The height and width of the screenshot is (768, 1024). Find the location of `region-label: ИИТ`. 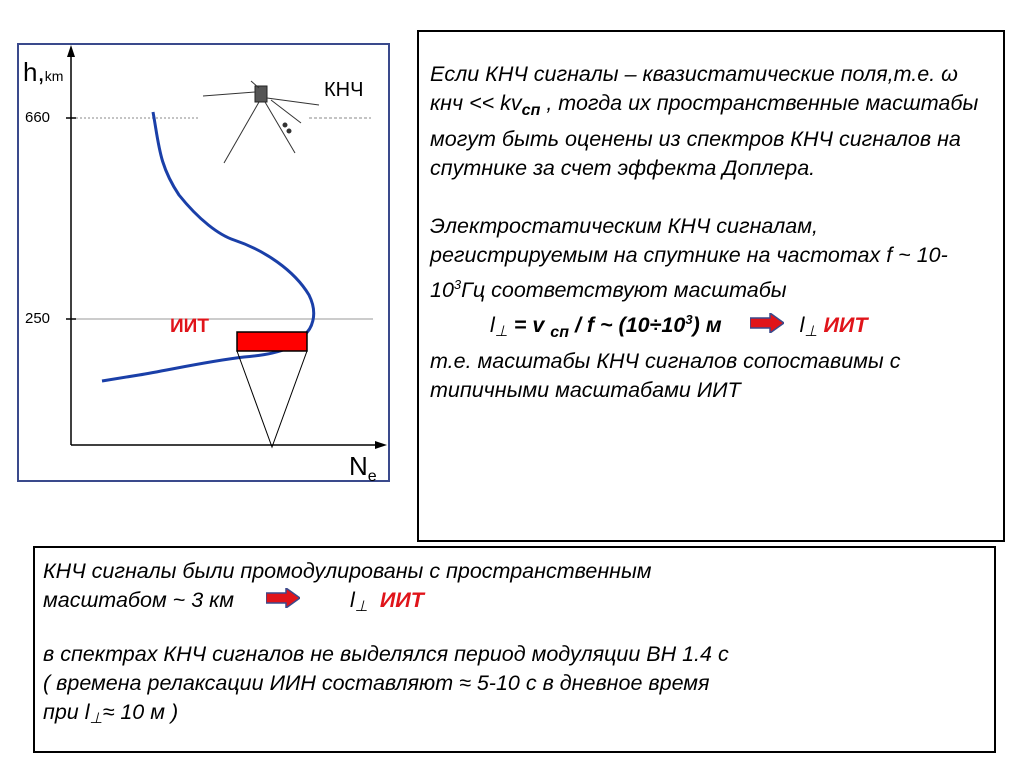

region-label: ИИТ is located at coordinates (189, 326).